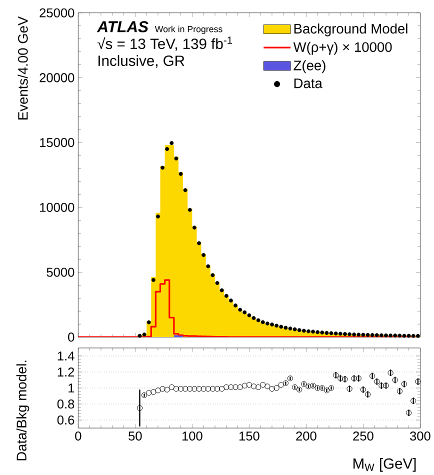 The image size is (434, 475). What do you see at coordinates (78, 436) in the screenshot?
I see `x-tick-label: 0` at bounding box center [78, 436].